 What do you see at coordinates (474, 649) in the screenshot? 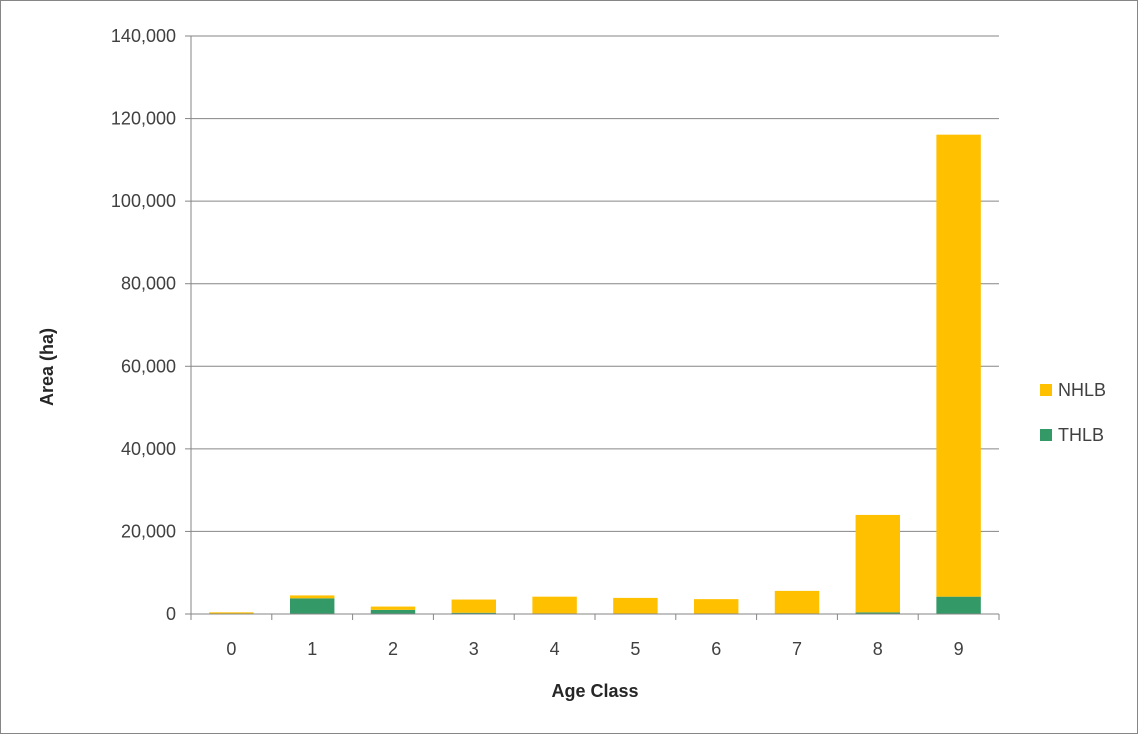
I see `x-tick-label: 3` at bounding box center [474, 649].